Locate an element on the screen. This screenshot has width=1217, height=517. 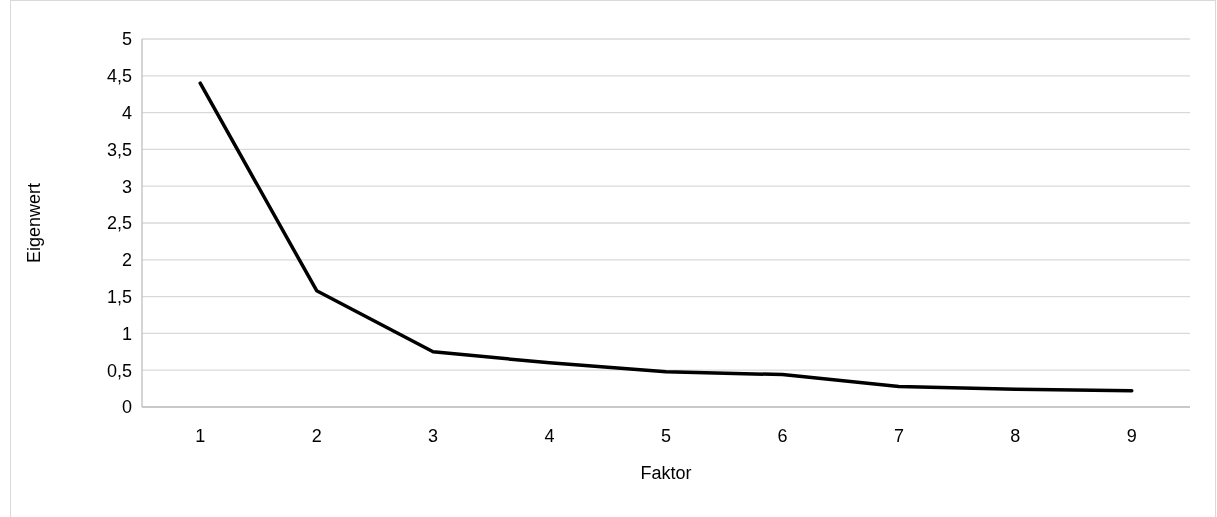
x-tick-label: 6 is located at coordinates (782, 436).